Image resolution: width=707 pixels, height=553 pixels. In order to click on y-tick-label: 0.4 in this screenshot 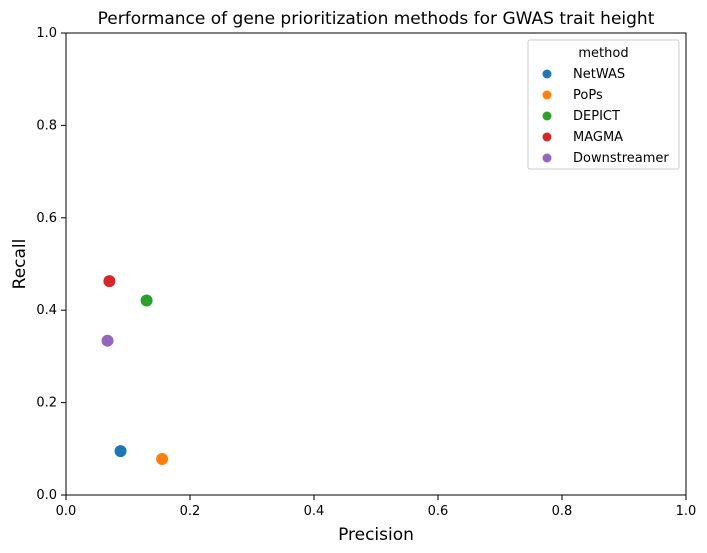, I will do `click(46, 310)`.